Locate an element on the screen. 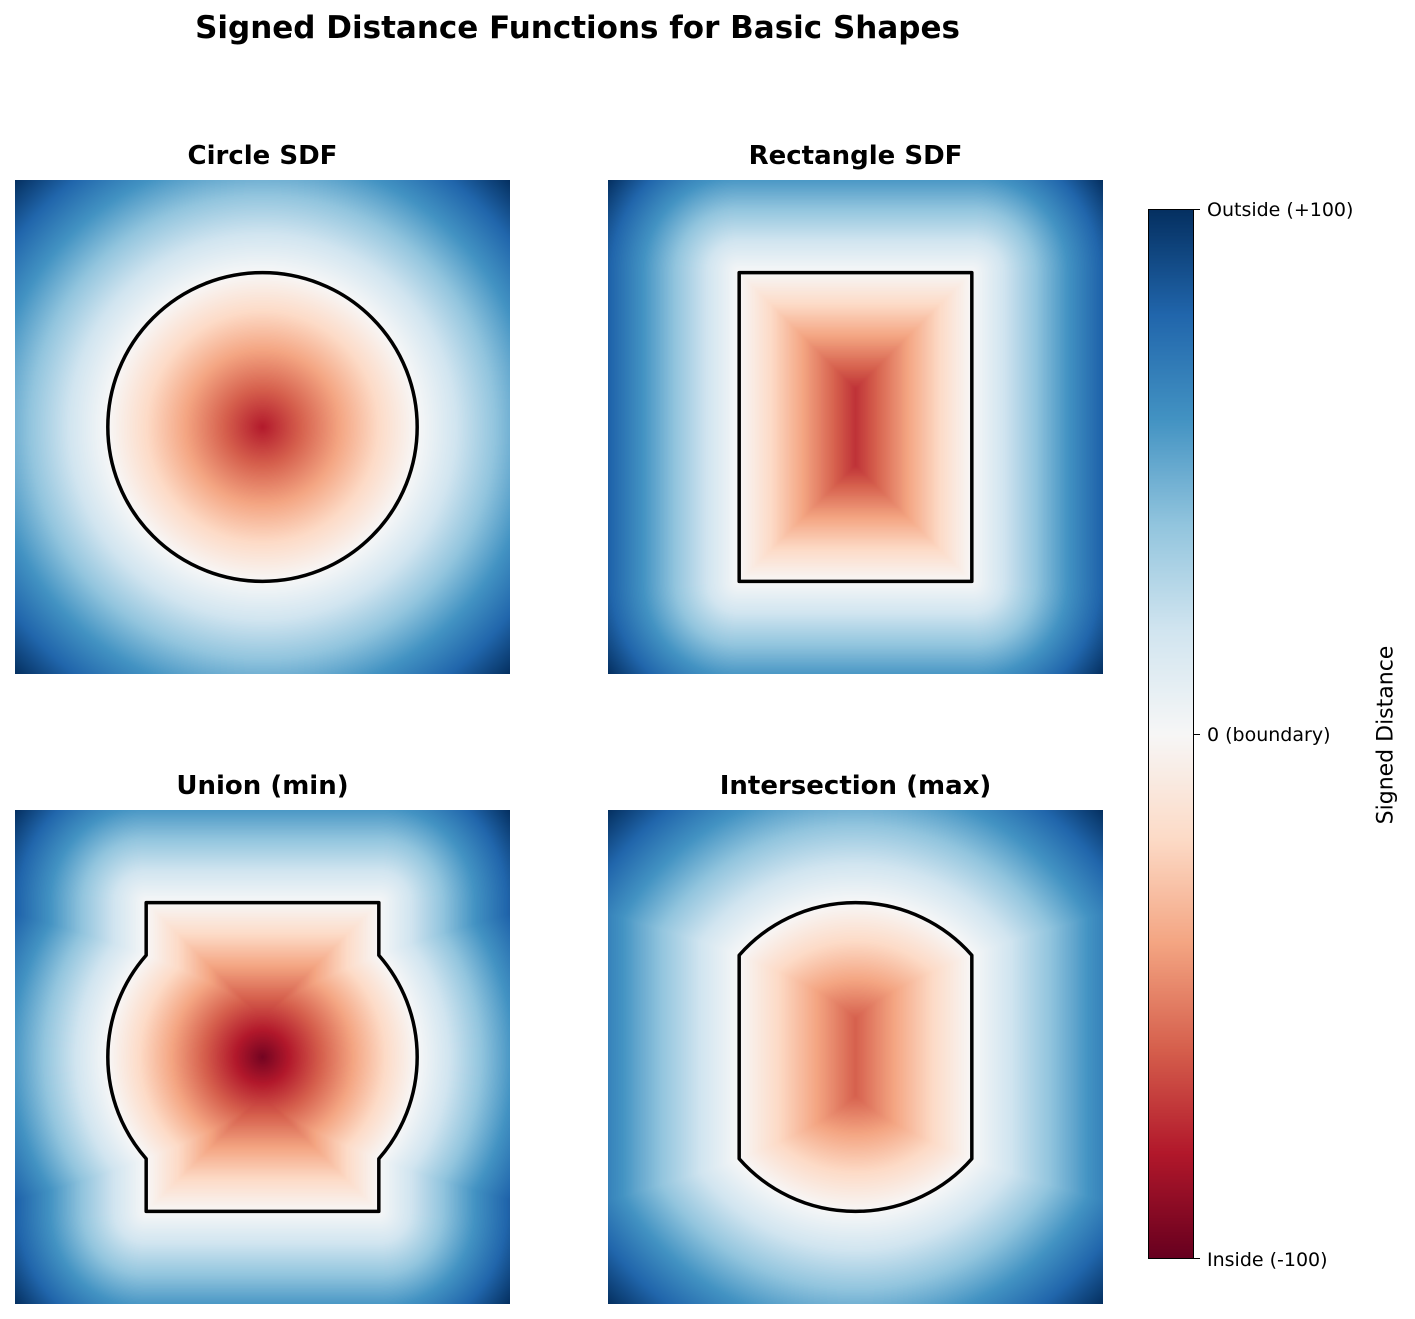  panel-title-circle: Circle SDF is located at coordinates (262, 156).